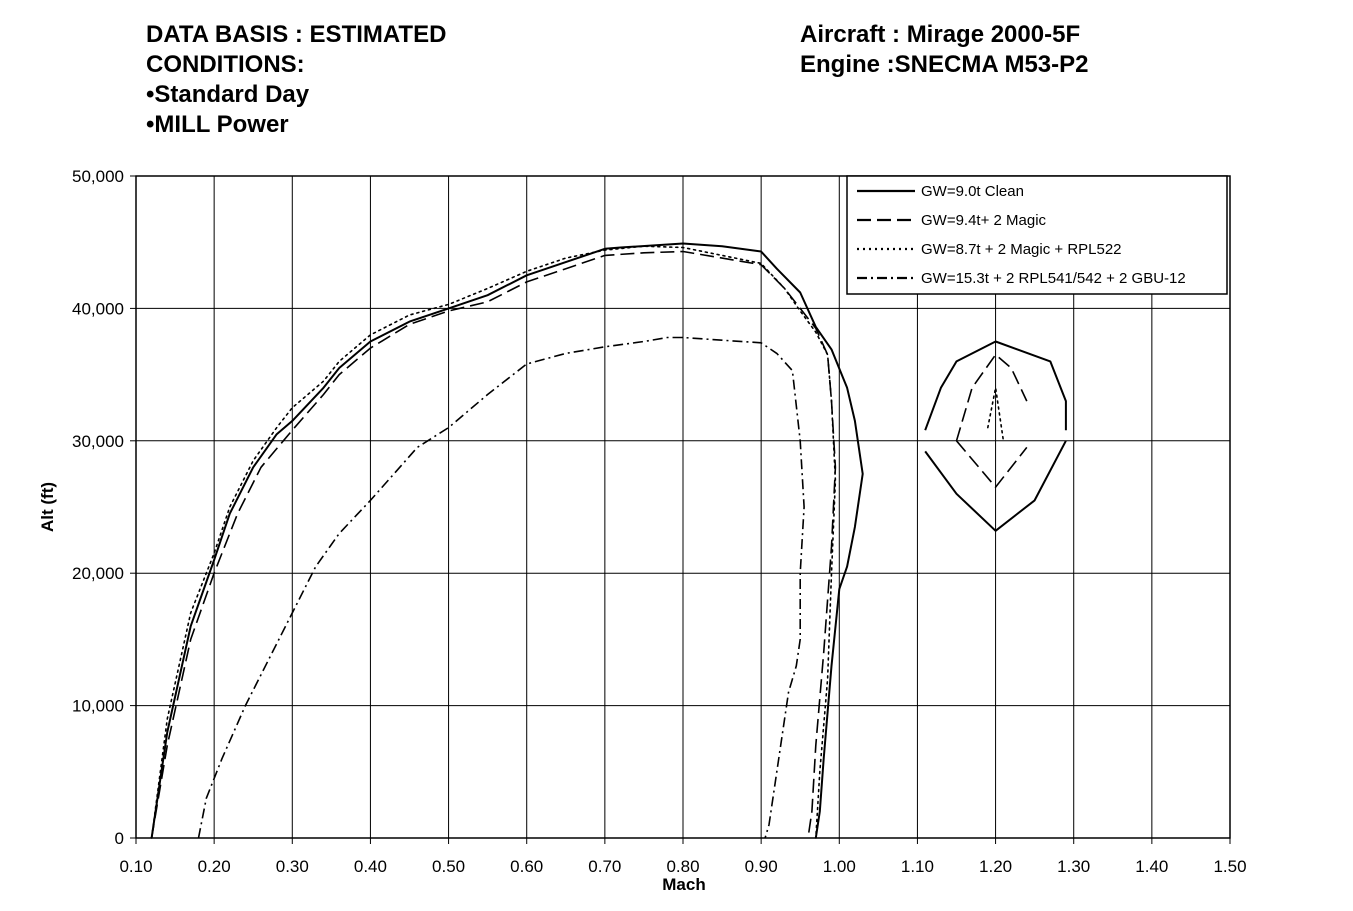 This screenshot has height=911, width=1353. I want to click on y-tick-label: 40,000, so click(98, 308).